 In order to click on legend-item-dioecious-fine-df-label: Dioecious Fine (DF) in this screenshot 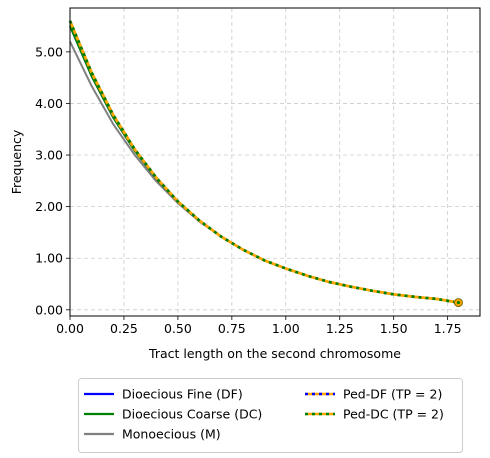, I will do `click(182, 394)`.